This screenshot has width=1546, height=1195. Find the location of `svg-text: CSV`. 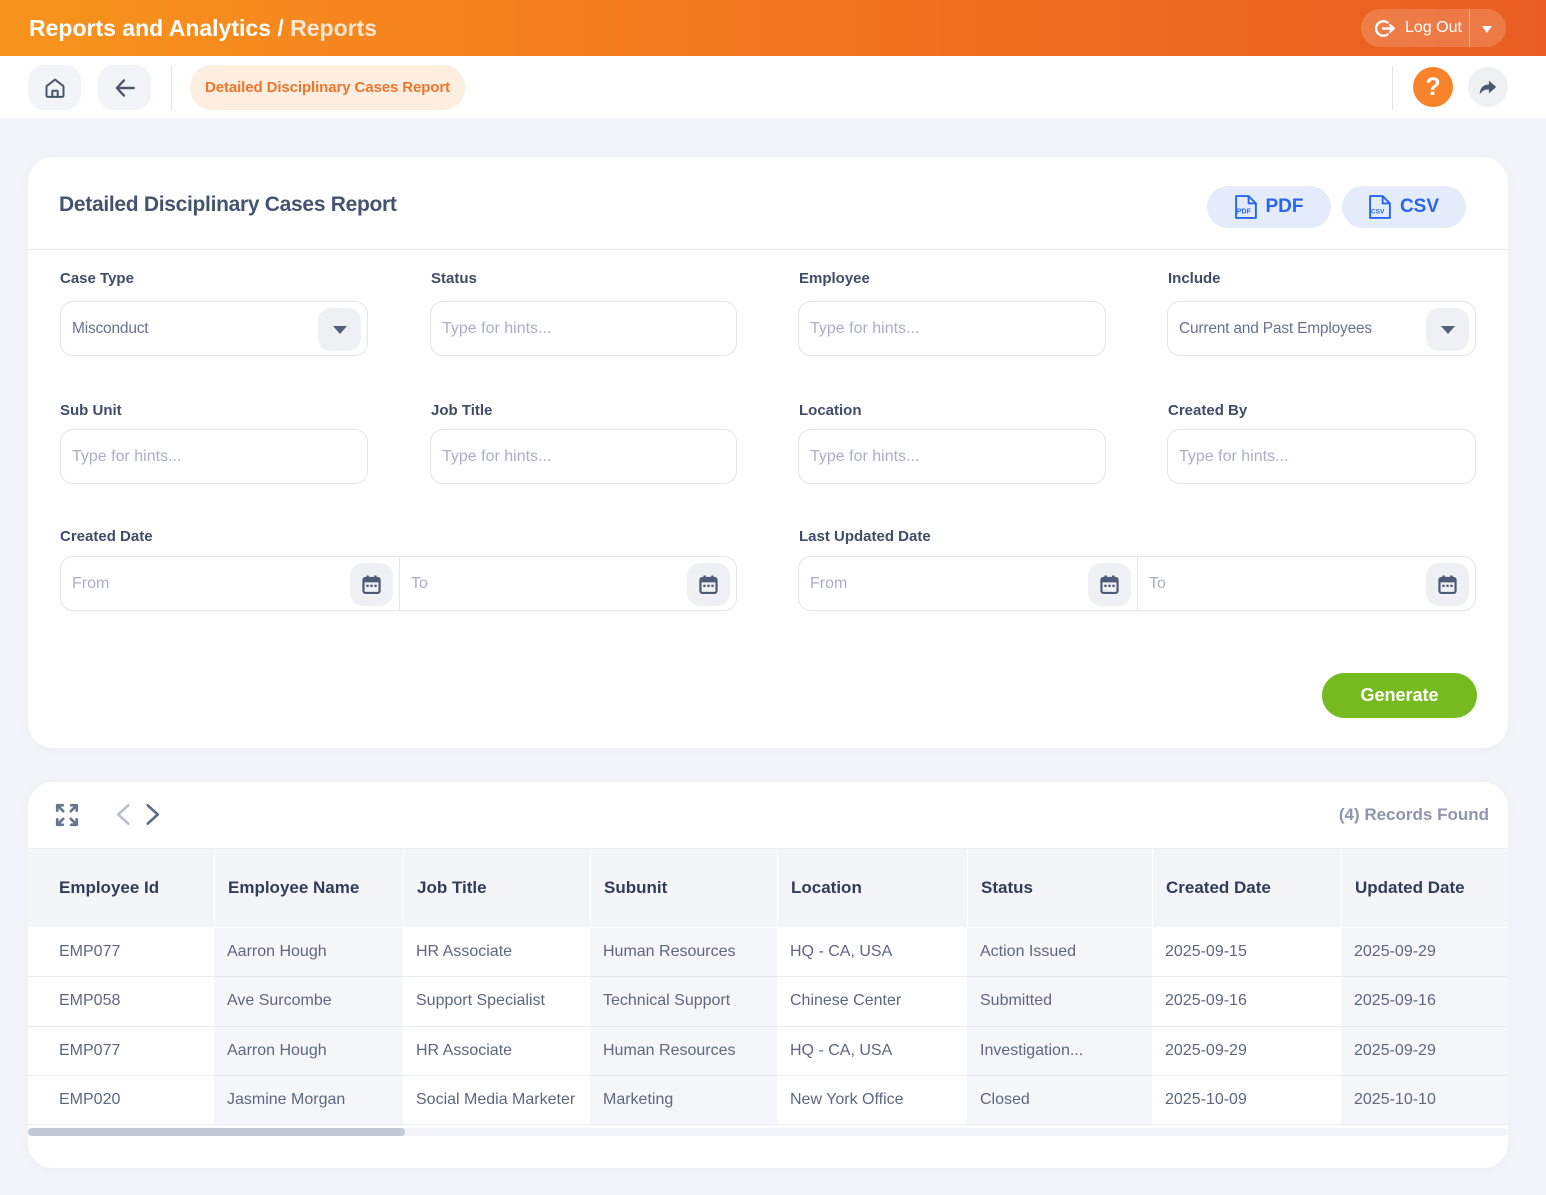

svg-text: CSV is located at coordinates (1378, 212).